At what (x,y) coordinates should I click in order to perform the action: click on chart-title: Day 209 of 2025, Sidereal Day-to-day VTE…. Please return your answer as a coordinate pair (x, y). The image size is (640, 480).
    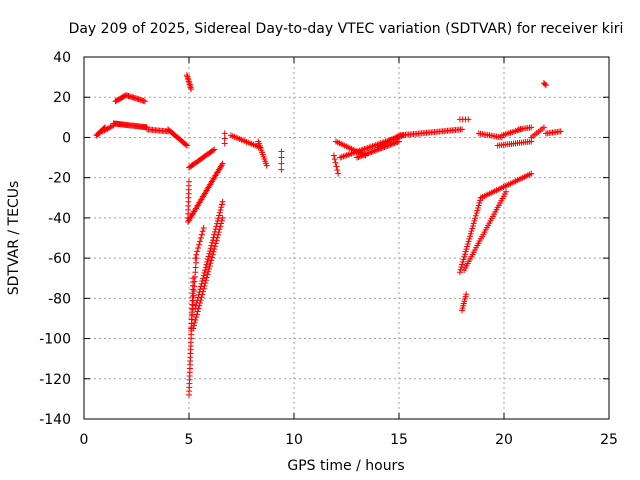
    Looking at the image, I should click on (346, 29).